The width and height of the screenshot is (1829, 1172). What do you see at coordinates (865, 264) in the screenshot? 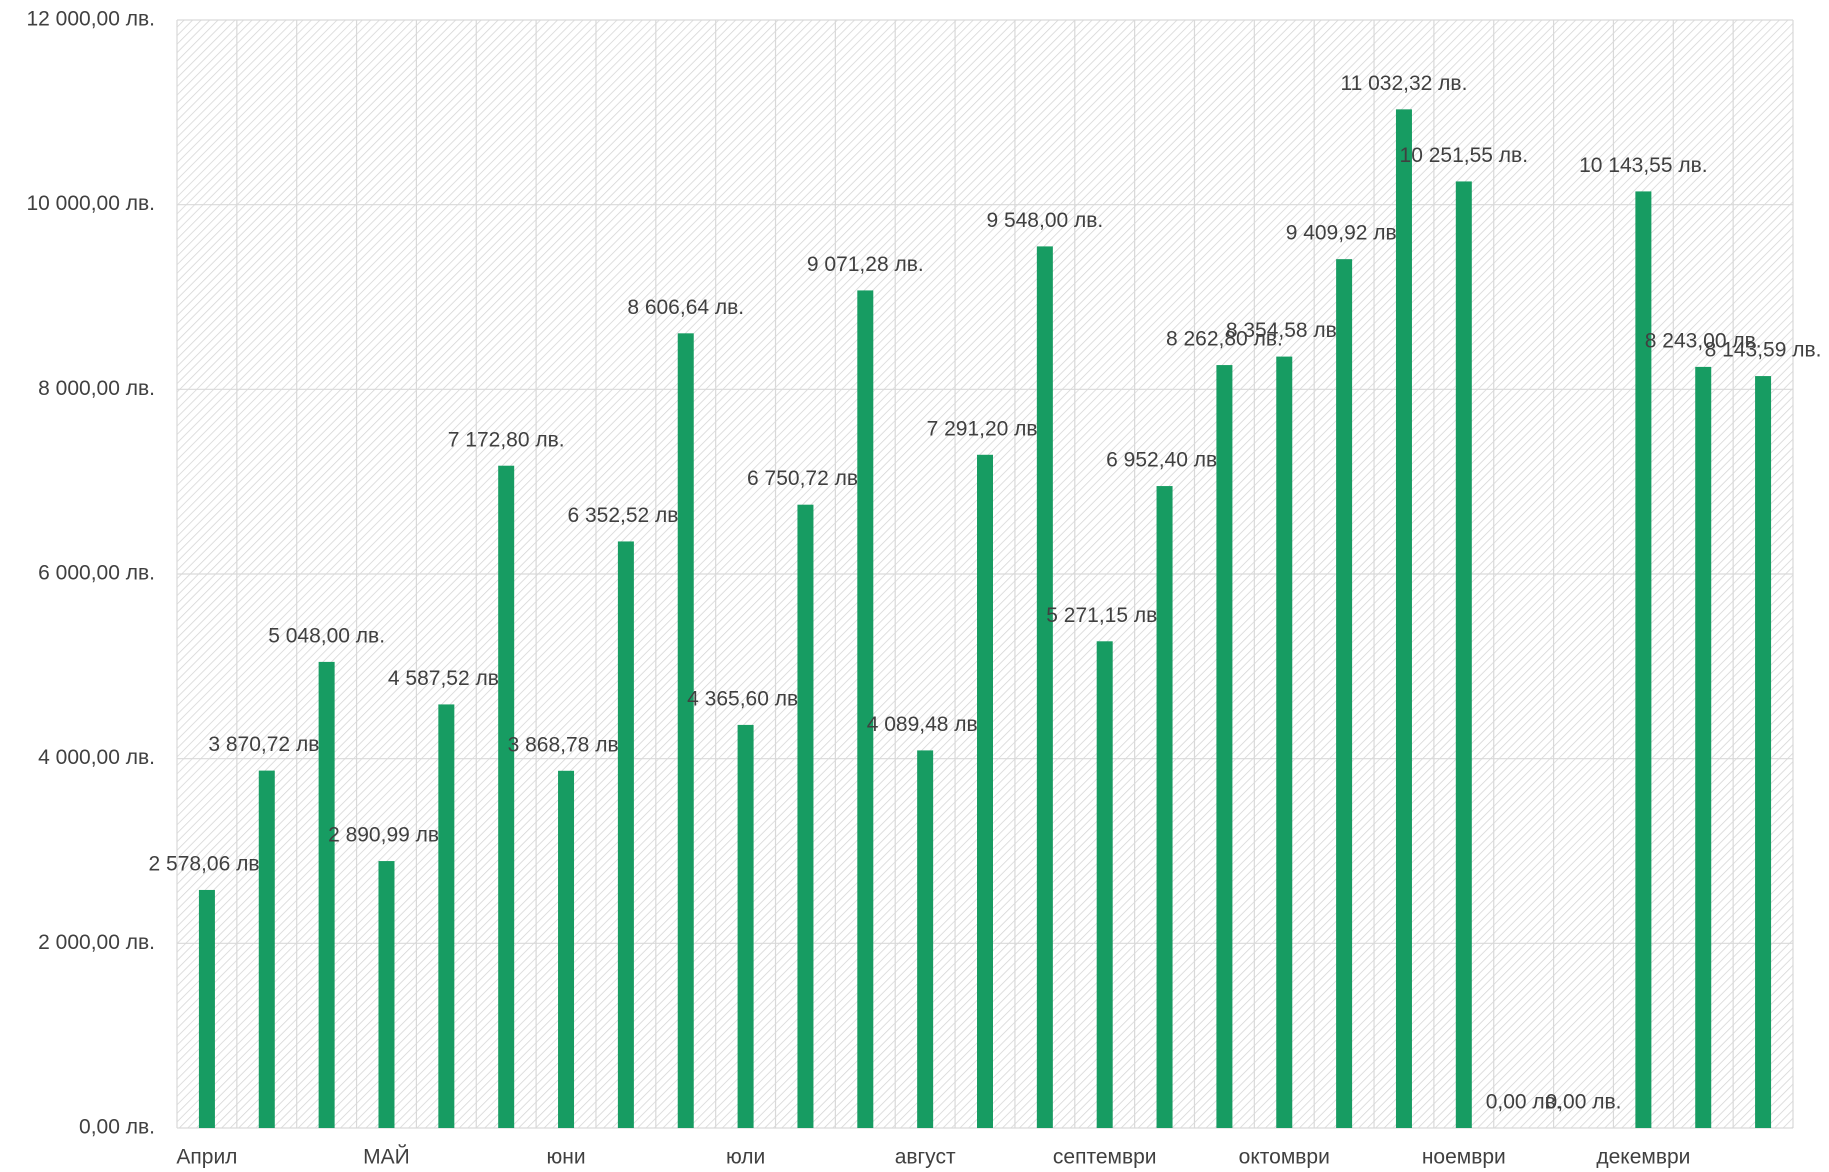
I see `data-label: 9 071,28 лв.` at bounding box center [865, 264].